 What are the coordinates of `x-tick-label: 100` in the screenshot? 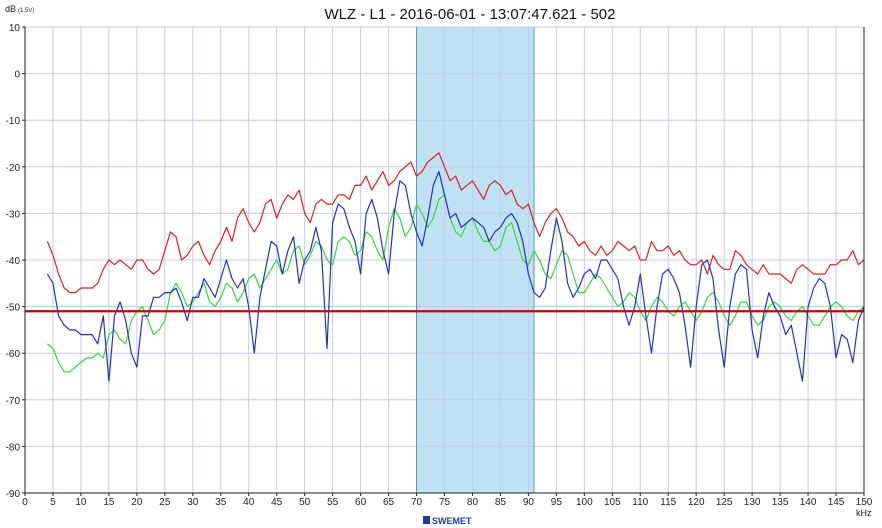 It's located at (584, 502).